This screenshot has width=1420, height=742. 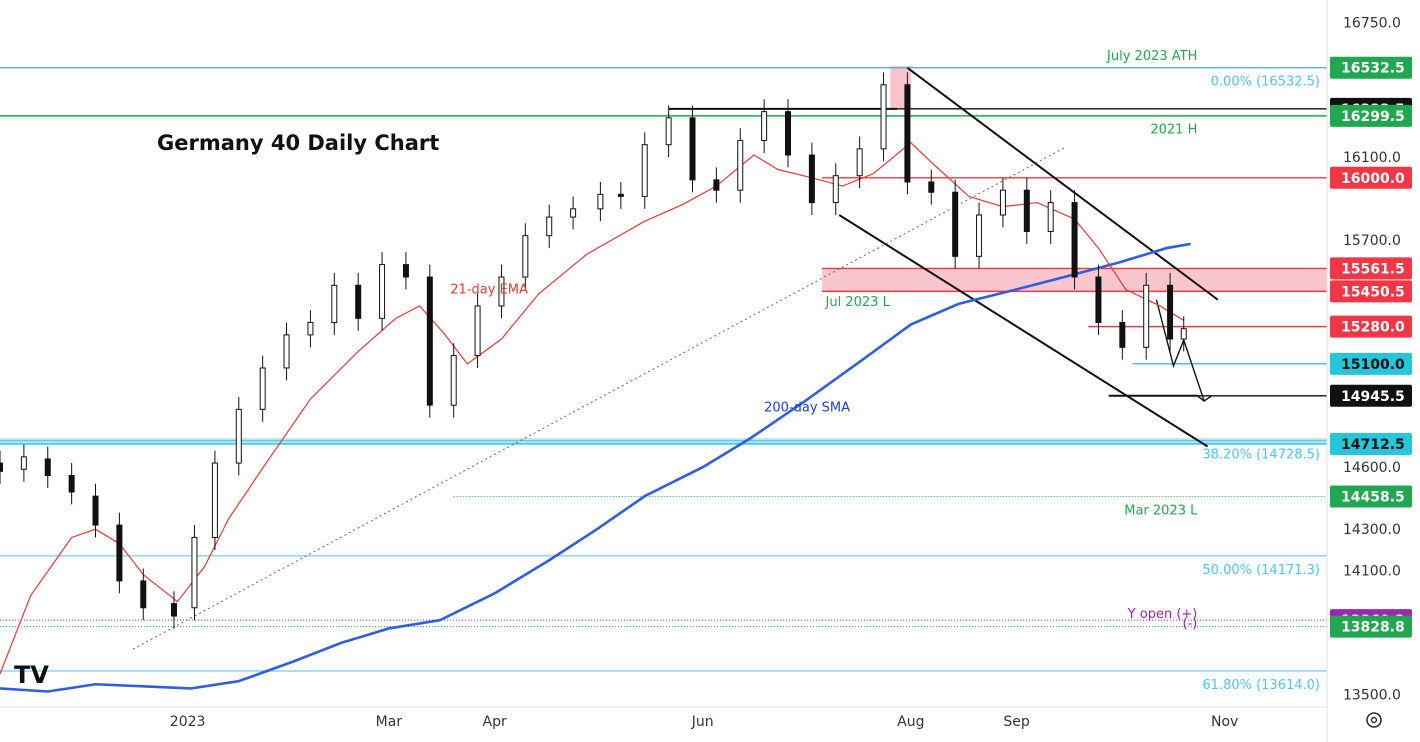 I want to click on annotation-0: July 2023 ATH, so click(x=1151, y=56).